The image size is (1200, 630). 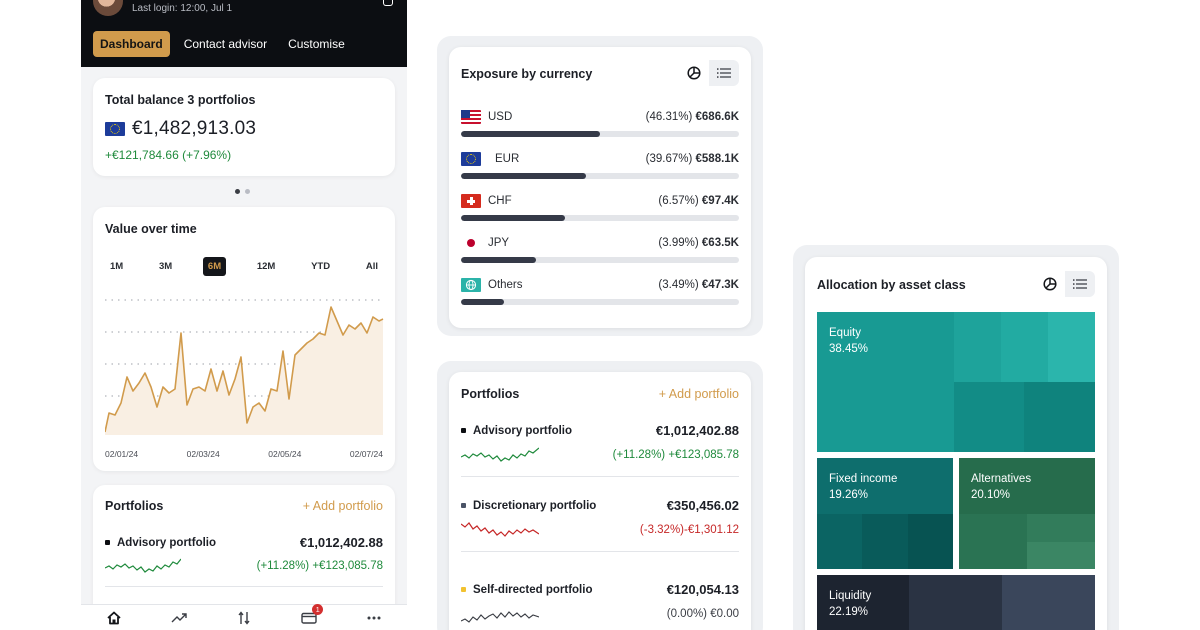 What do you see at coordinates (956, 602) in the screenshot?
I see `treemap-liquidity: Liquidity 22.19%` at bounding box center [956, 602].